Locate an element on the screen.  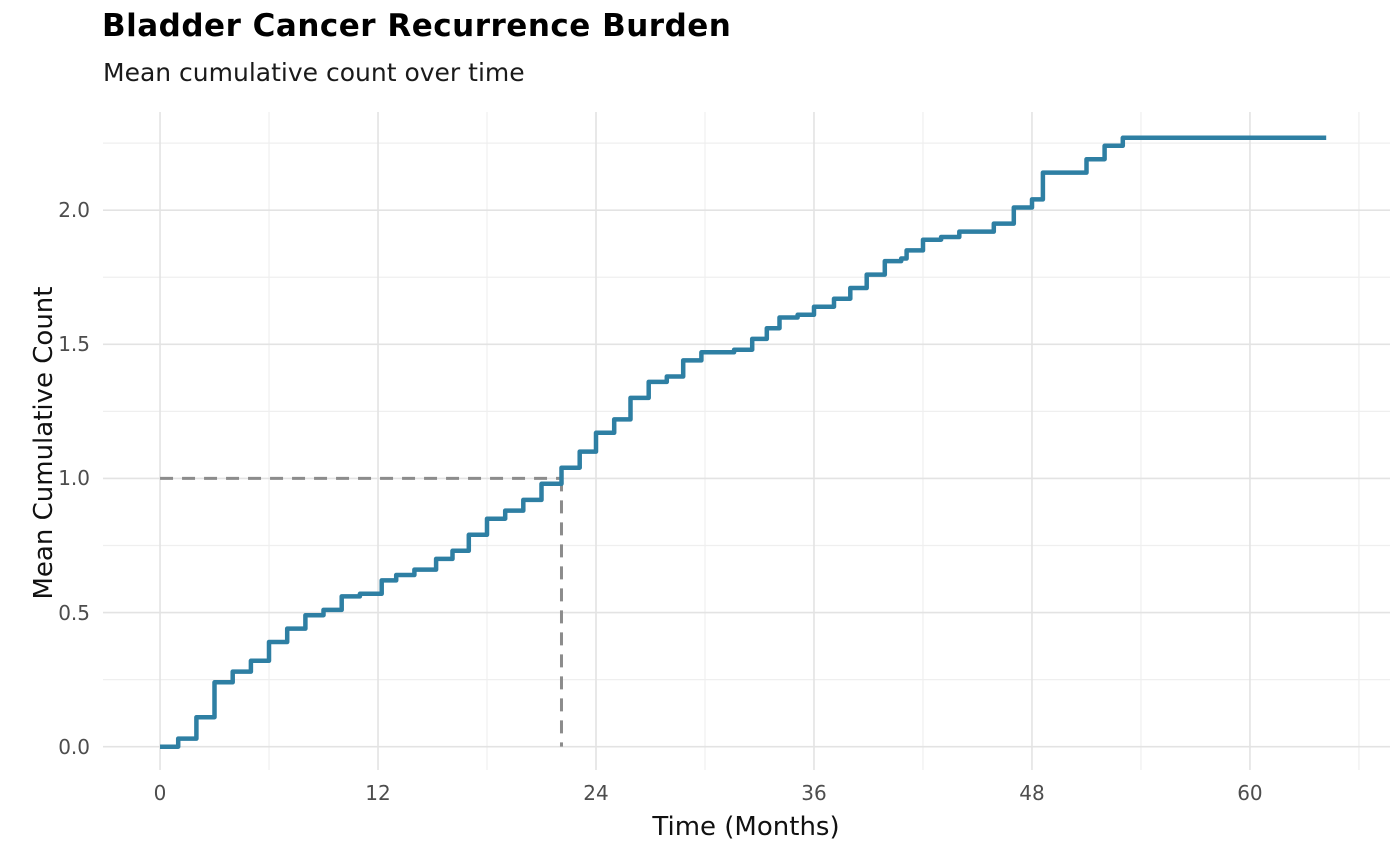
y-tick-label: 0.5 is located at coordinates (74, 612).